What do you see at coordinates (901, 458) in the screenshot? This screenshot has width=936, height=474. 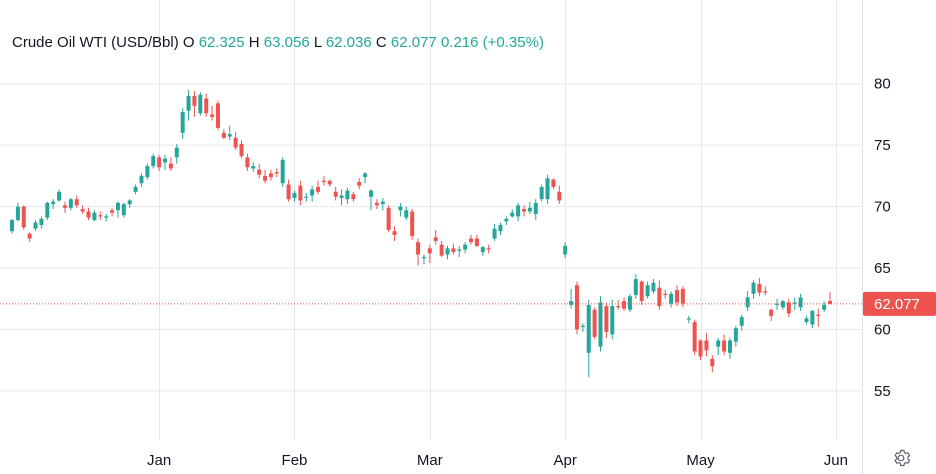 I see `gear-icon` at bounding box center [901, 458].